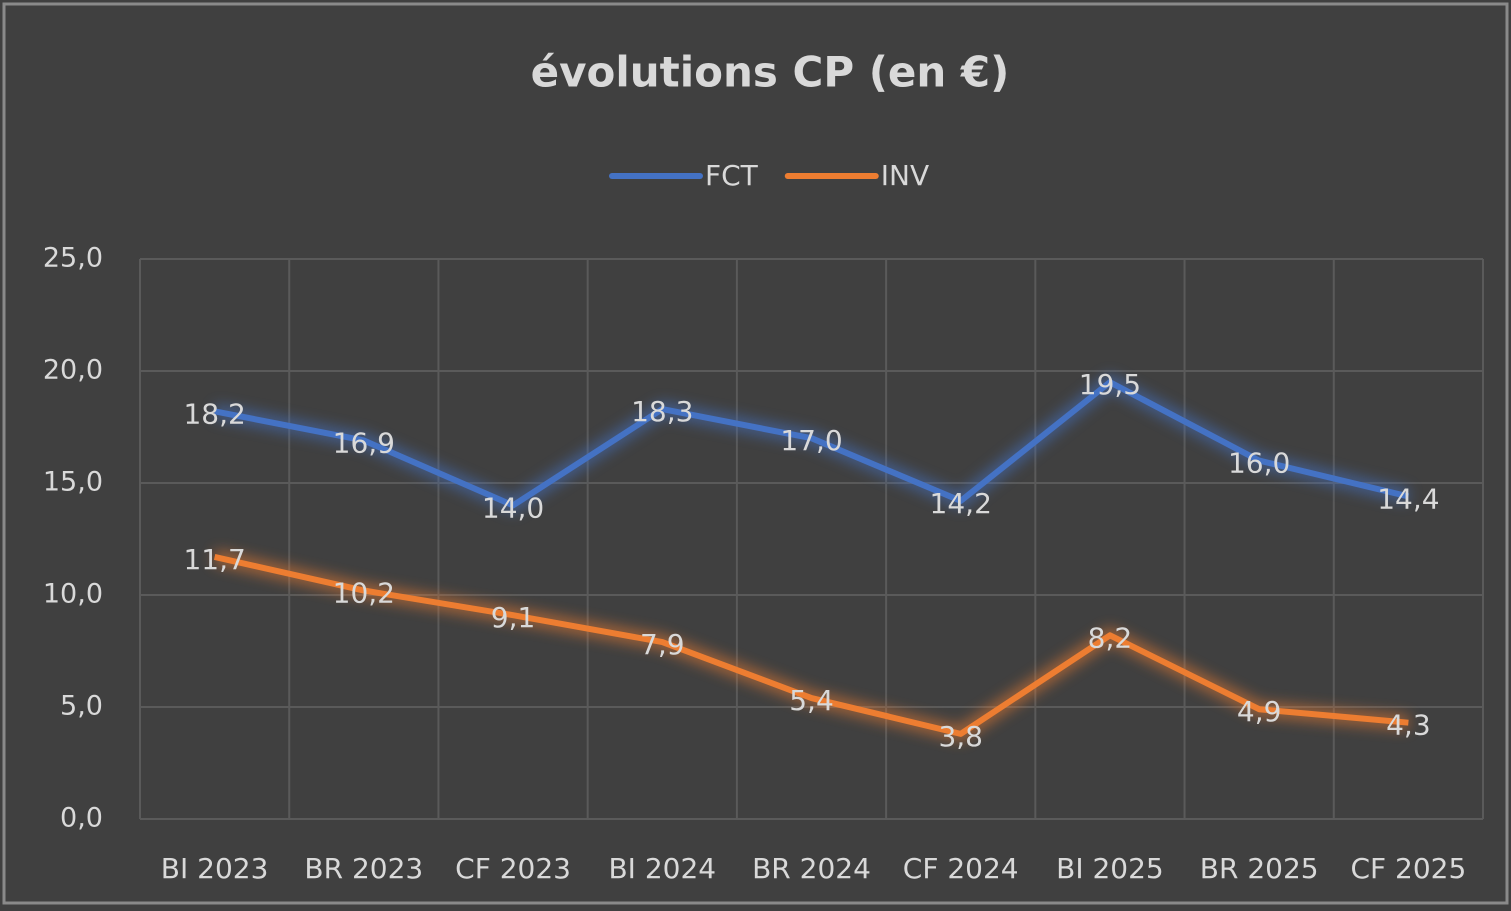  What do you see at coordinates (73, 482) in the screenshot?
I see `y-tick-label: 15,0` at bounding box center [73, 482].